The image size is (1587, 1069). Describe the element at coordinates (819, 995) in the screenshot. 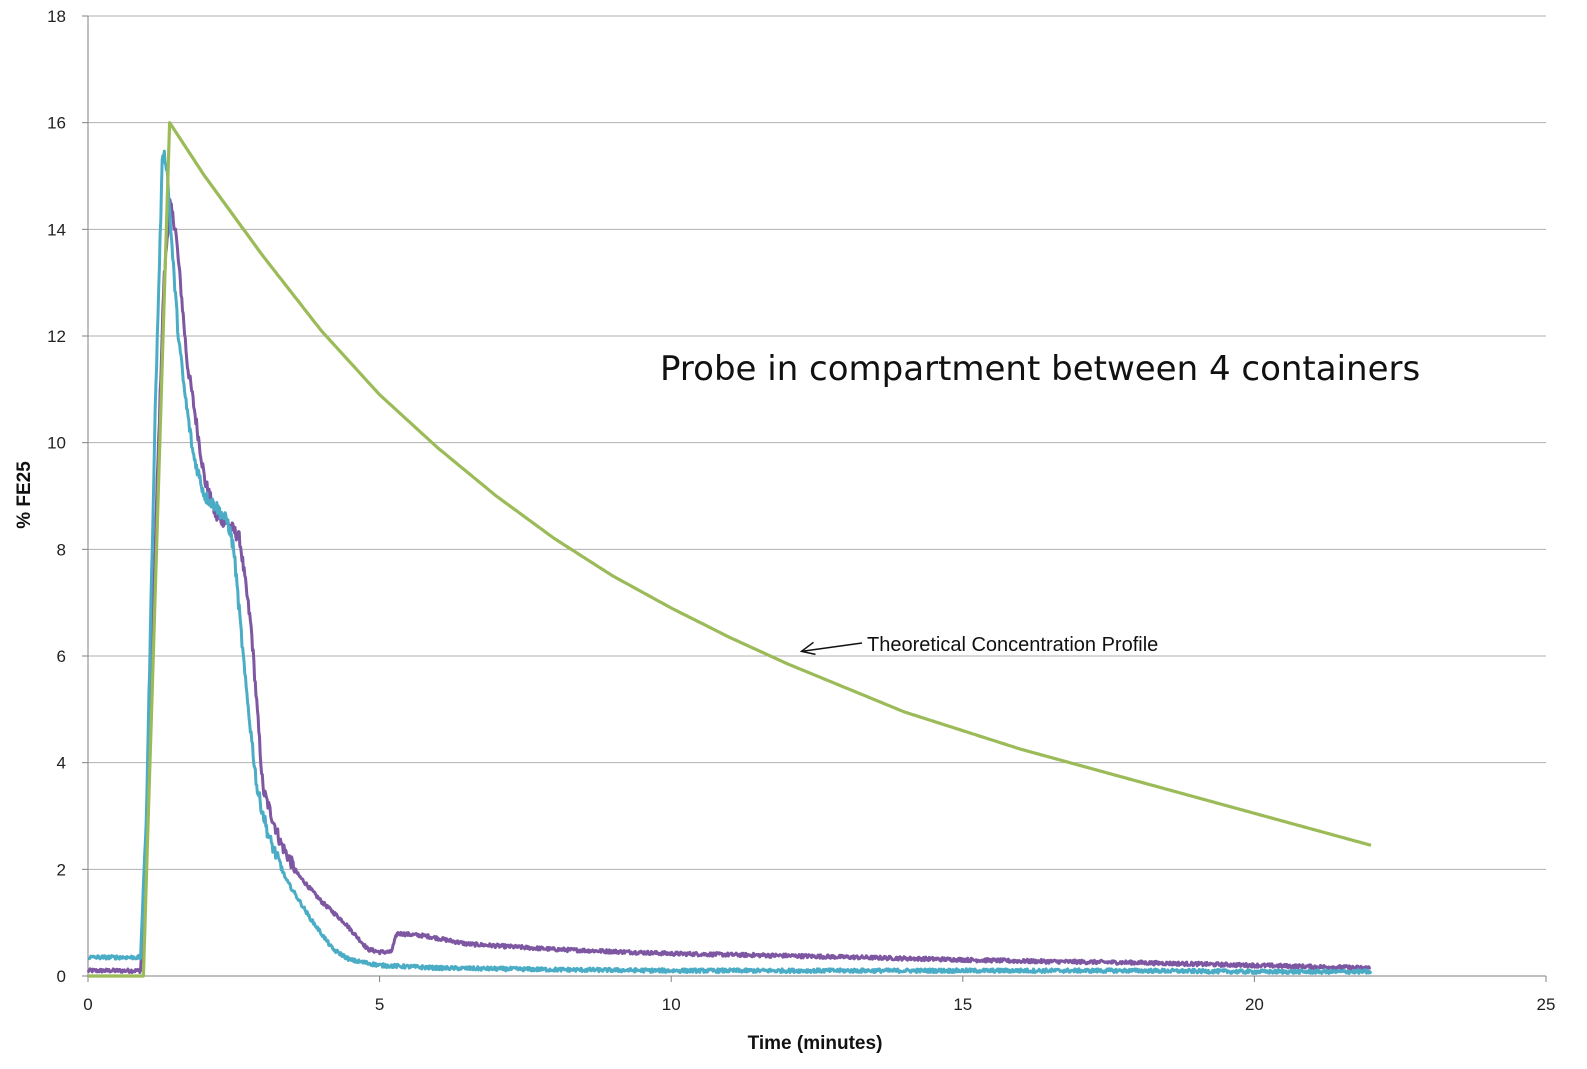

I see `x-tick-labels: 0 5 10 15 20 25` at that location.